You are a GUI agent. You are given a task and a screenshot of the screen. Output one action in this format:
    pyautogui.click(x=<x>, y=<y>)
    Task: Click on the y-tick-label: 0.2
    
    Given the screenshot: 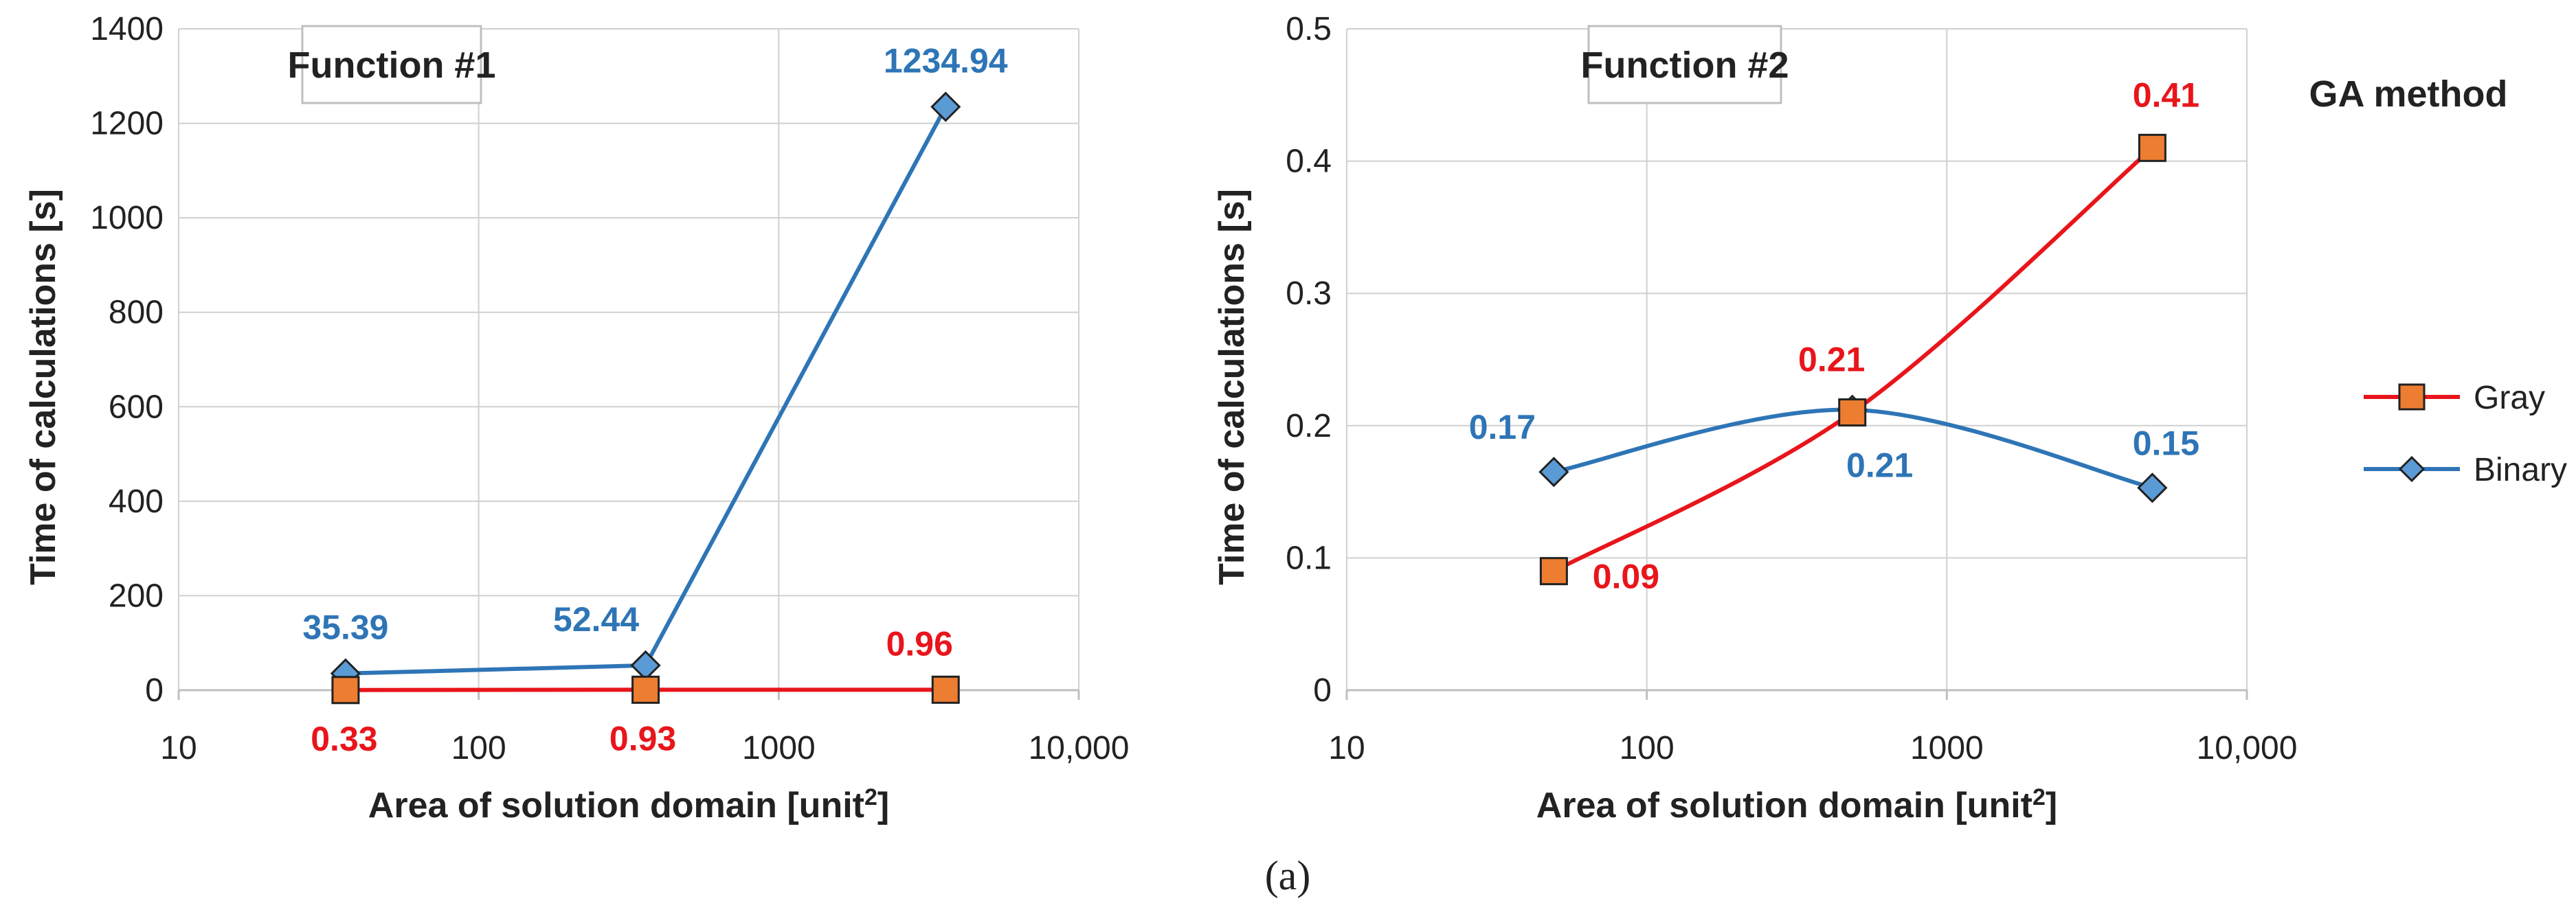 What is the action you would take?
    pyautogui.click(x=1309, y=426)
    